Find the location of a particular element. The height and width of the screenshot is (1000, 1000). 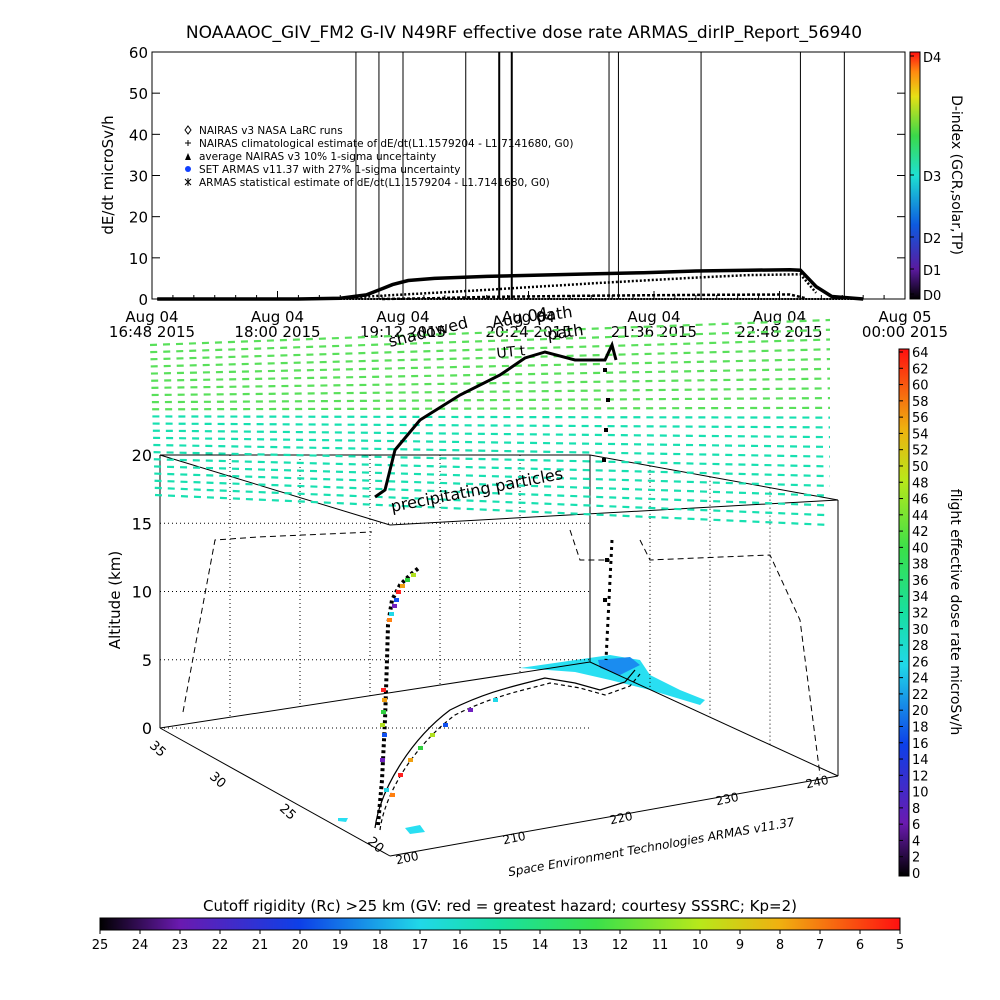

cutoff-rigidity-tick-label: 13 is located at coordinates (580, 945).